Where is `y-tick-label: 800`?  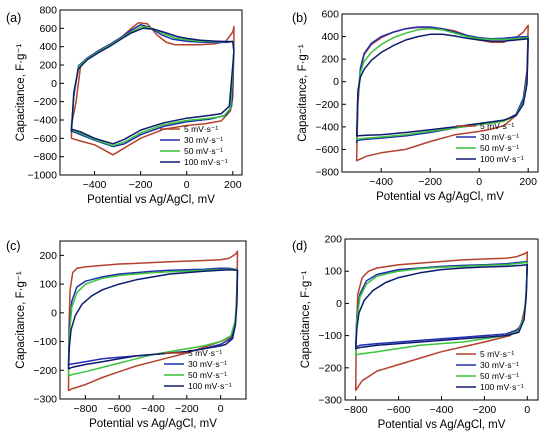
y-tick-label: 800 is located at coordinates (48, 11).